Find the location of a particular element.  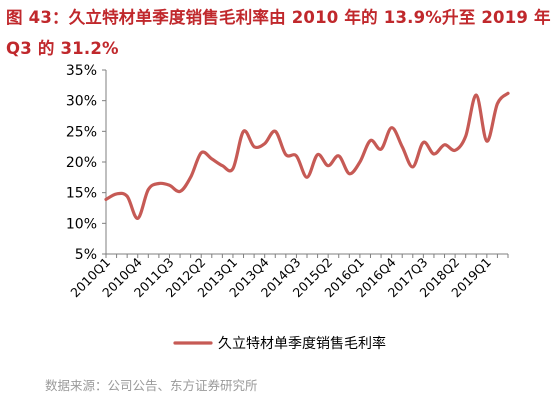

source-note: 数据来源：公司公告、东方证券研究所 is located at coordinates (151, 385).